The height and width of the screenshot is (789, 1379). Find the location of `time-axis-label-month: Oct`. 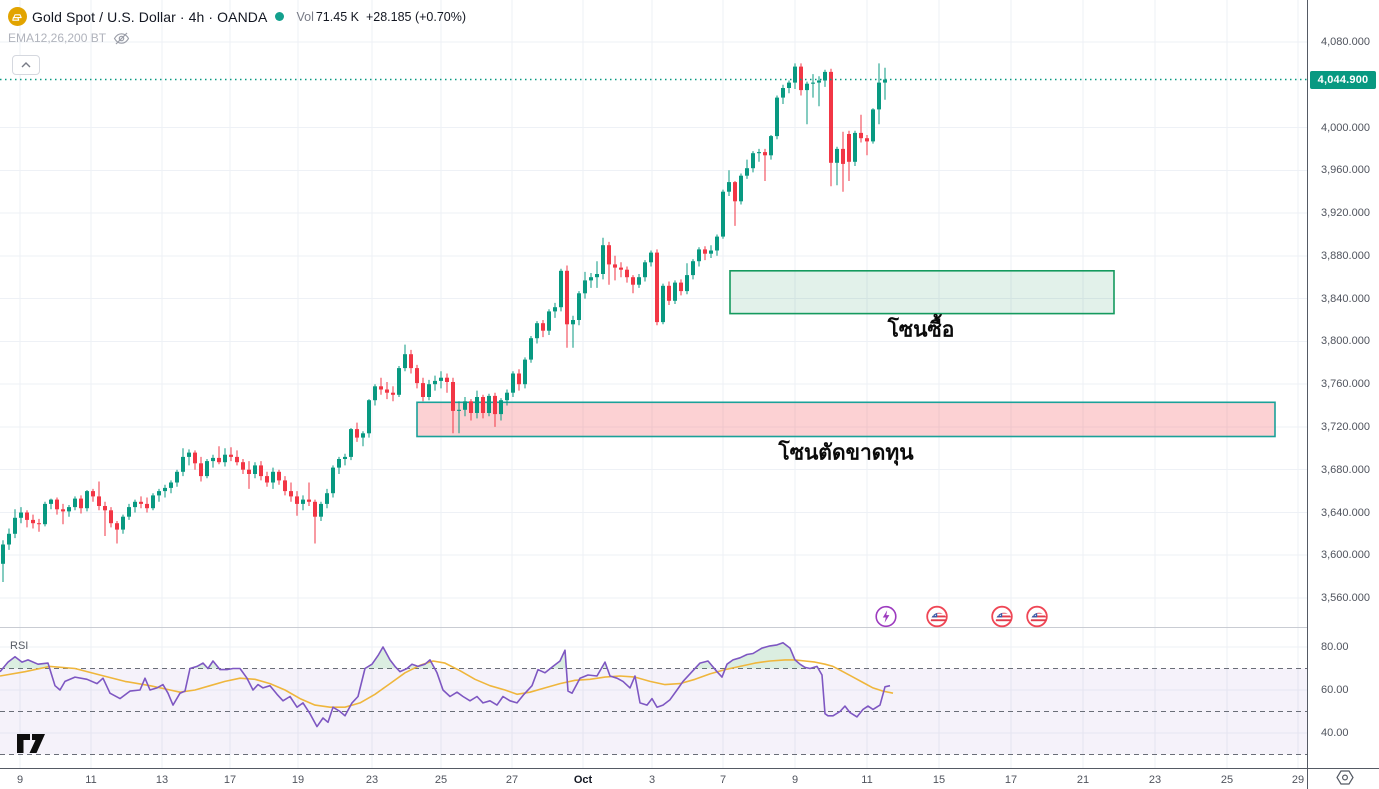

time-axis-label-month: Oct is located at coordinates (583, 779).